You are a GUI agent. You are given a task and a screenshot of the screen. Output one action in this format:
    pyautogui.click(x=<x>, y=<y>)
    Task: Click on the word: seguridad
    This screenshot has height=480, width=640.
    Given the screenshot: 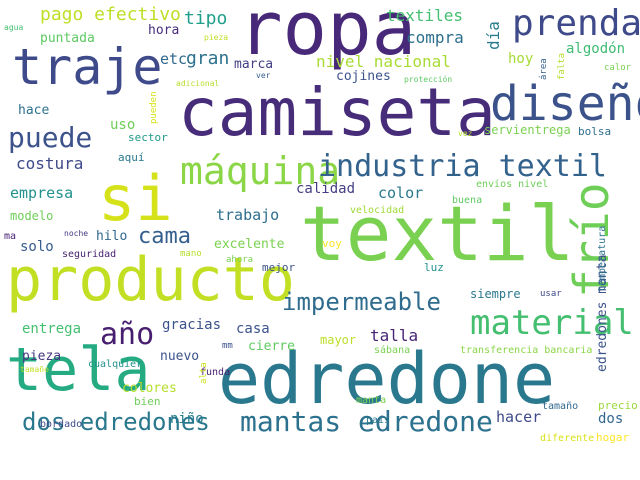 What is the action you would take?
    pyautogui.click(x=89, y=254)
    